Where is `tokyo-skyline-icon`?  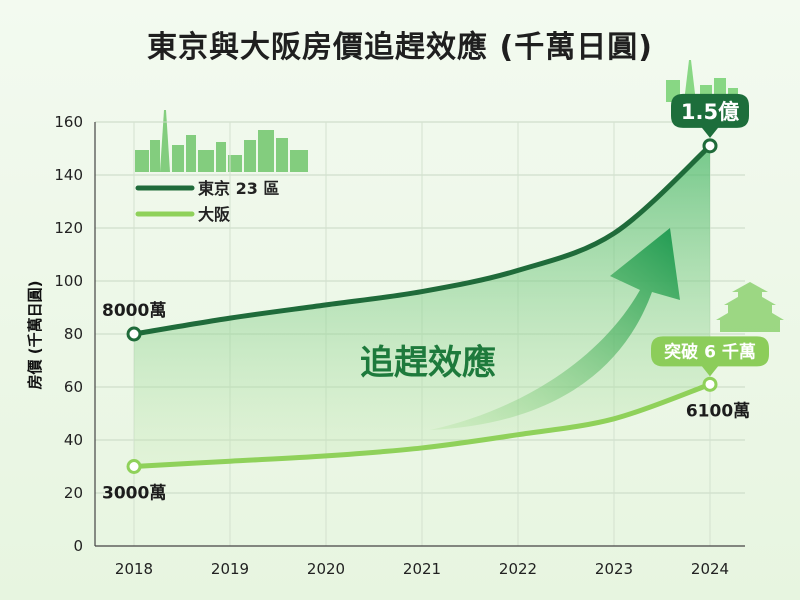 tokyo-skyline-icon is located at coordinates (221, 141).